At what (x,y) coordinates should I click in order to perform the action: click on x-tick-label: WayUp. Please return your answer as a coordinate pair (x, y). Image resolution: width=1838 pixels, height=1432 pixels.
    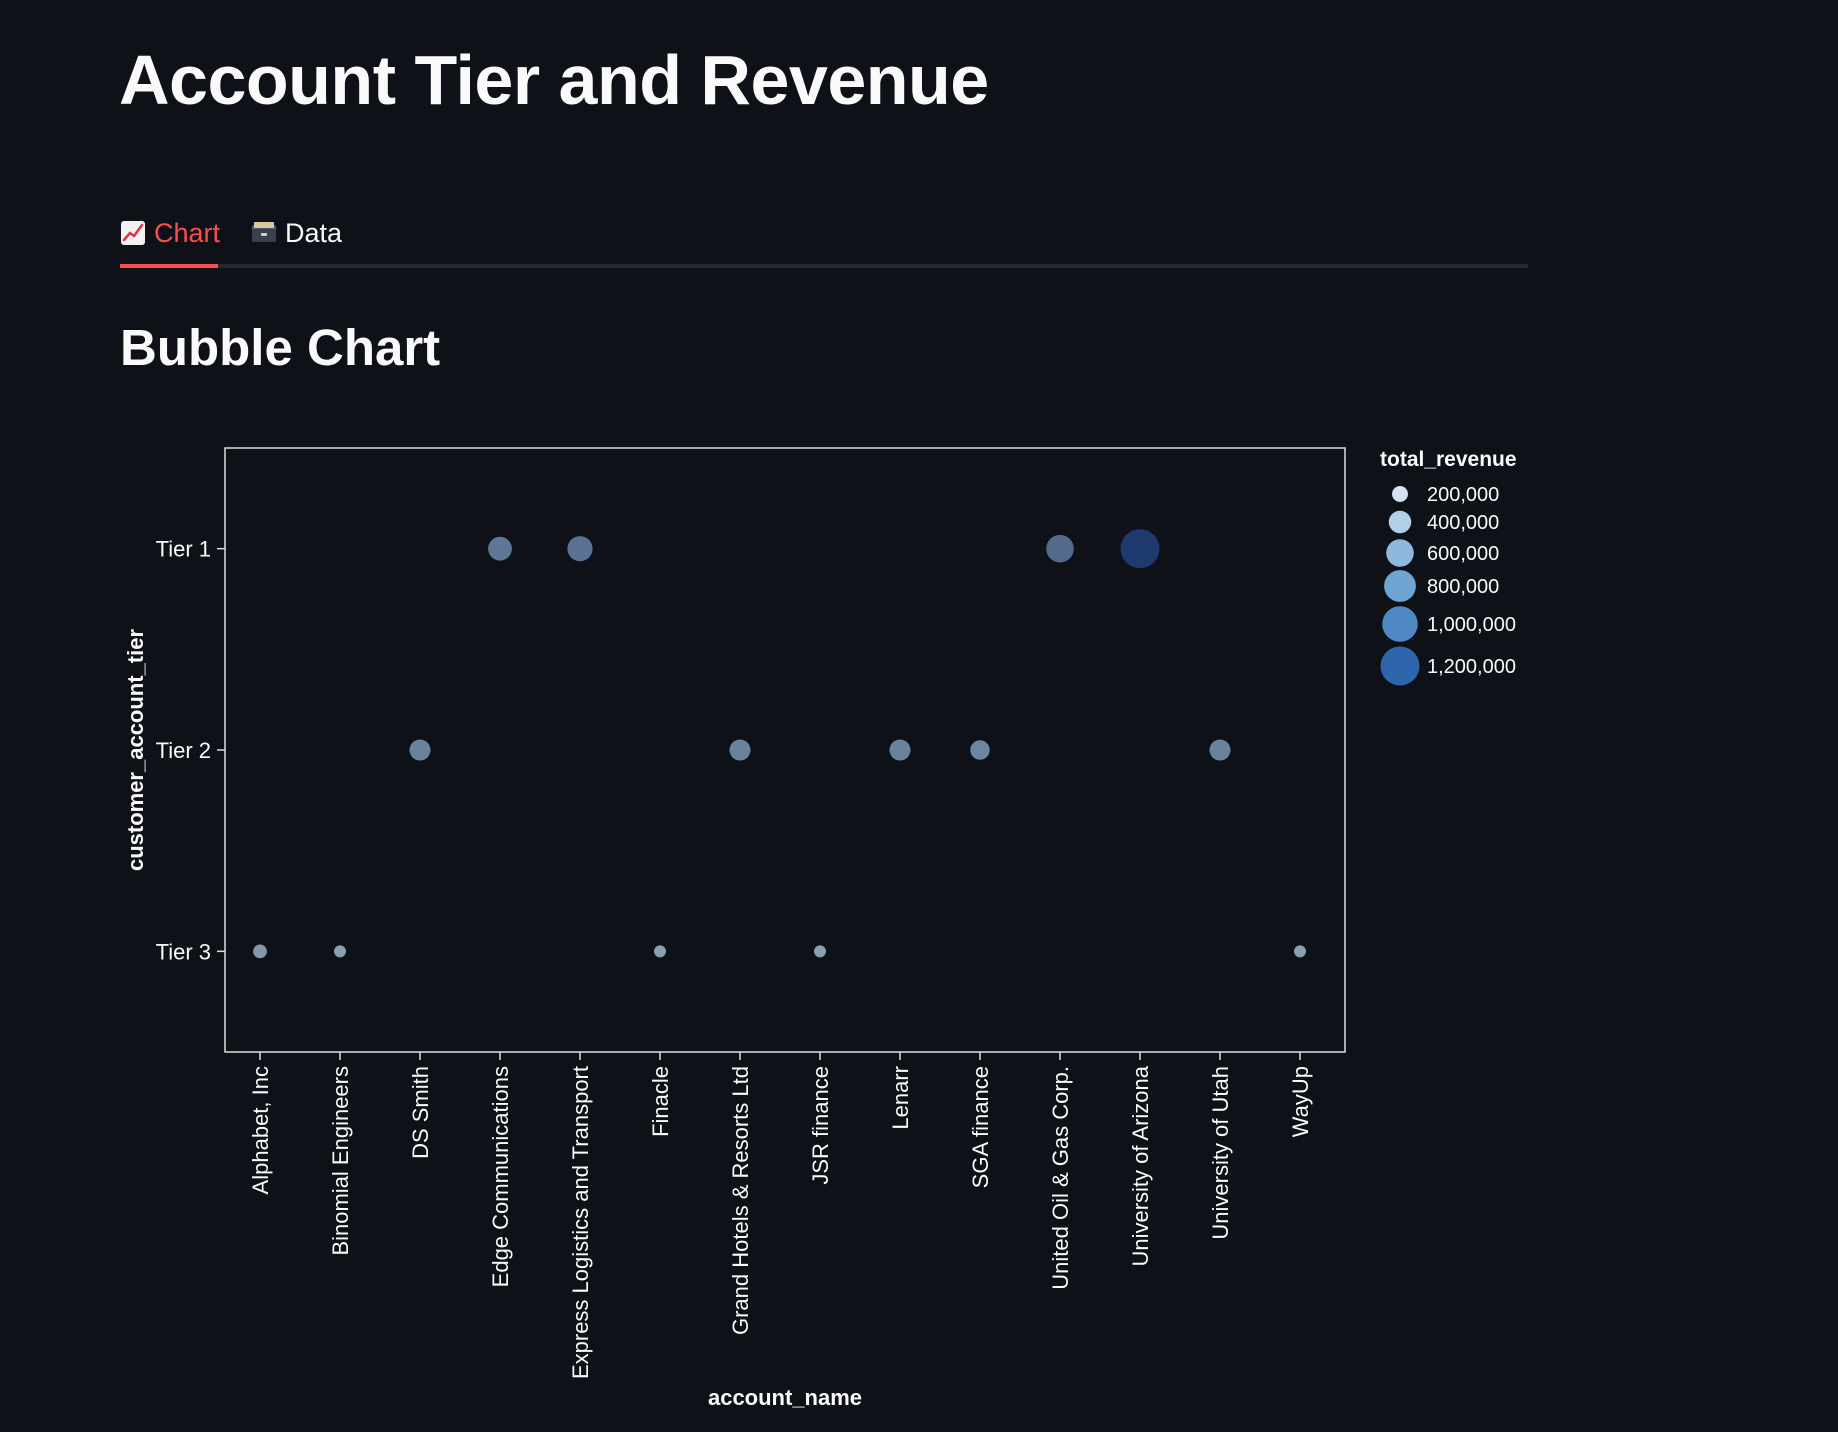
    Looking at the image, I should click on (1300, 1101).